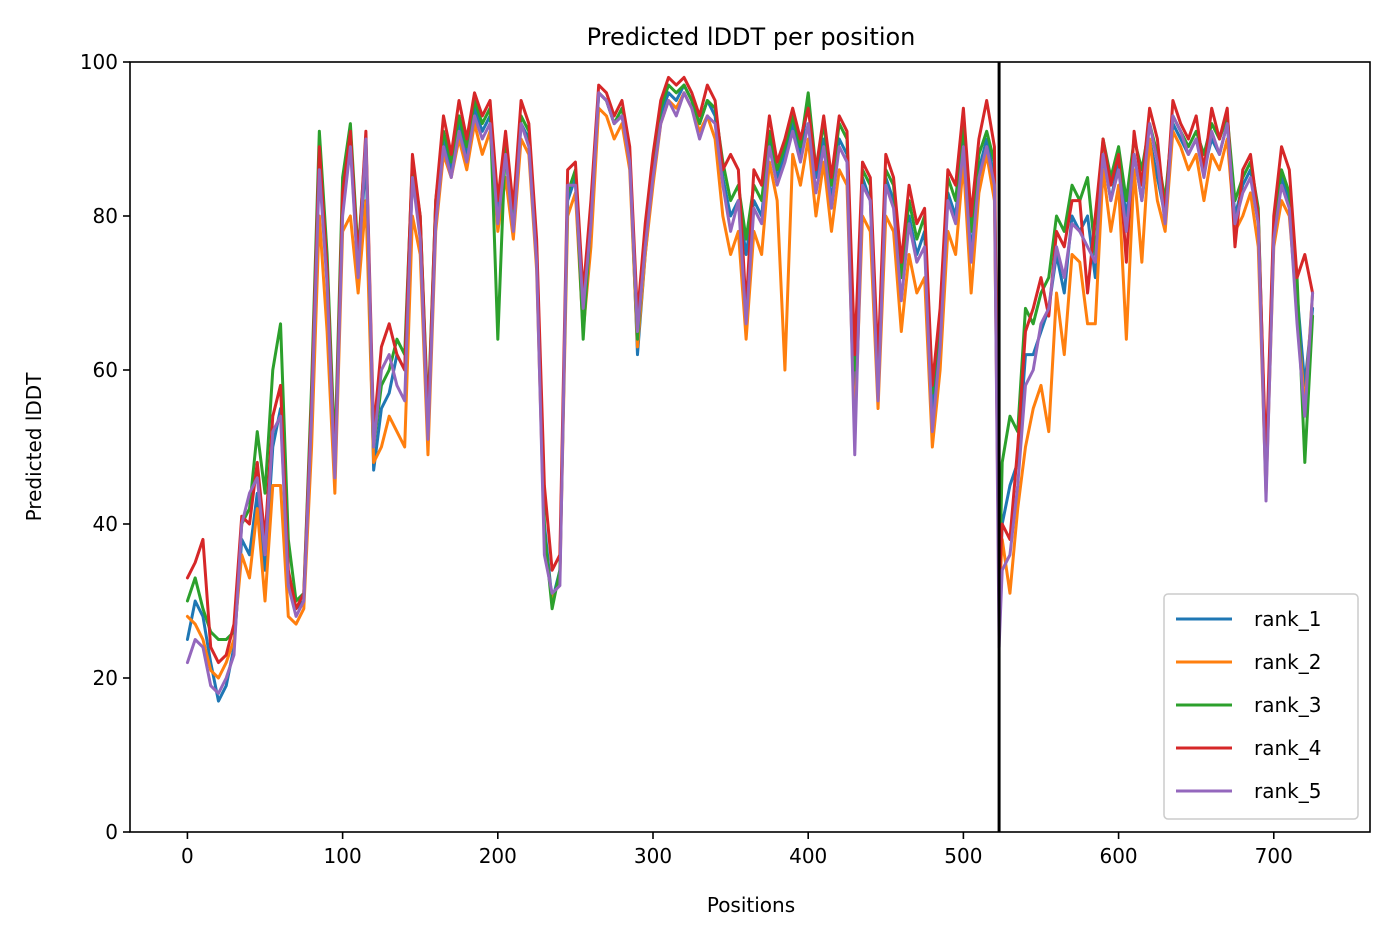  What do you see at coordinates (1287, 705) in the screenshot?
I see `legend-label-rank_3: rank_3` at bounding box center [1287, 705].